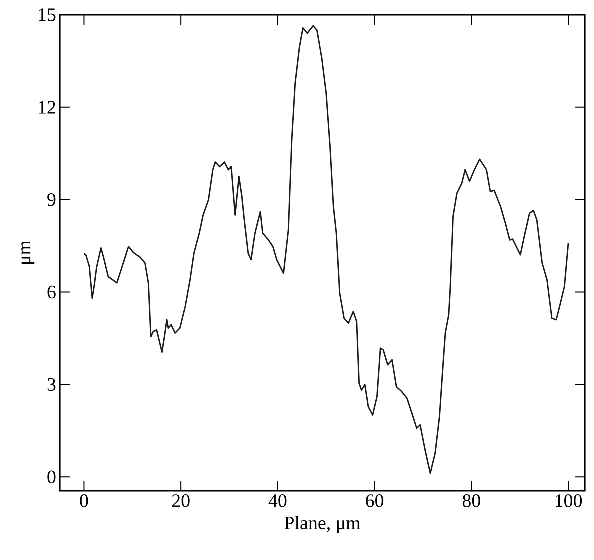 The image size is (594, 560). What do you see at coordinates (181, 501) in the screenshot?
I see `x-tick-label: 20` at bounding box center [181, 501].